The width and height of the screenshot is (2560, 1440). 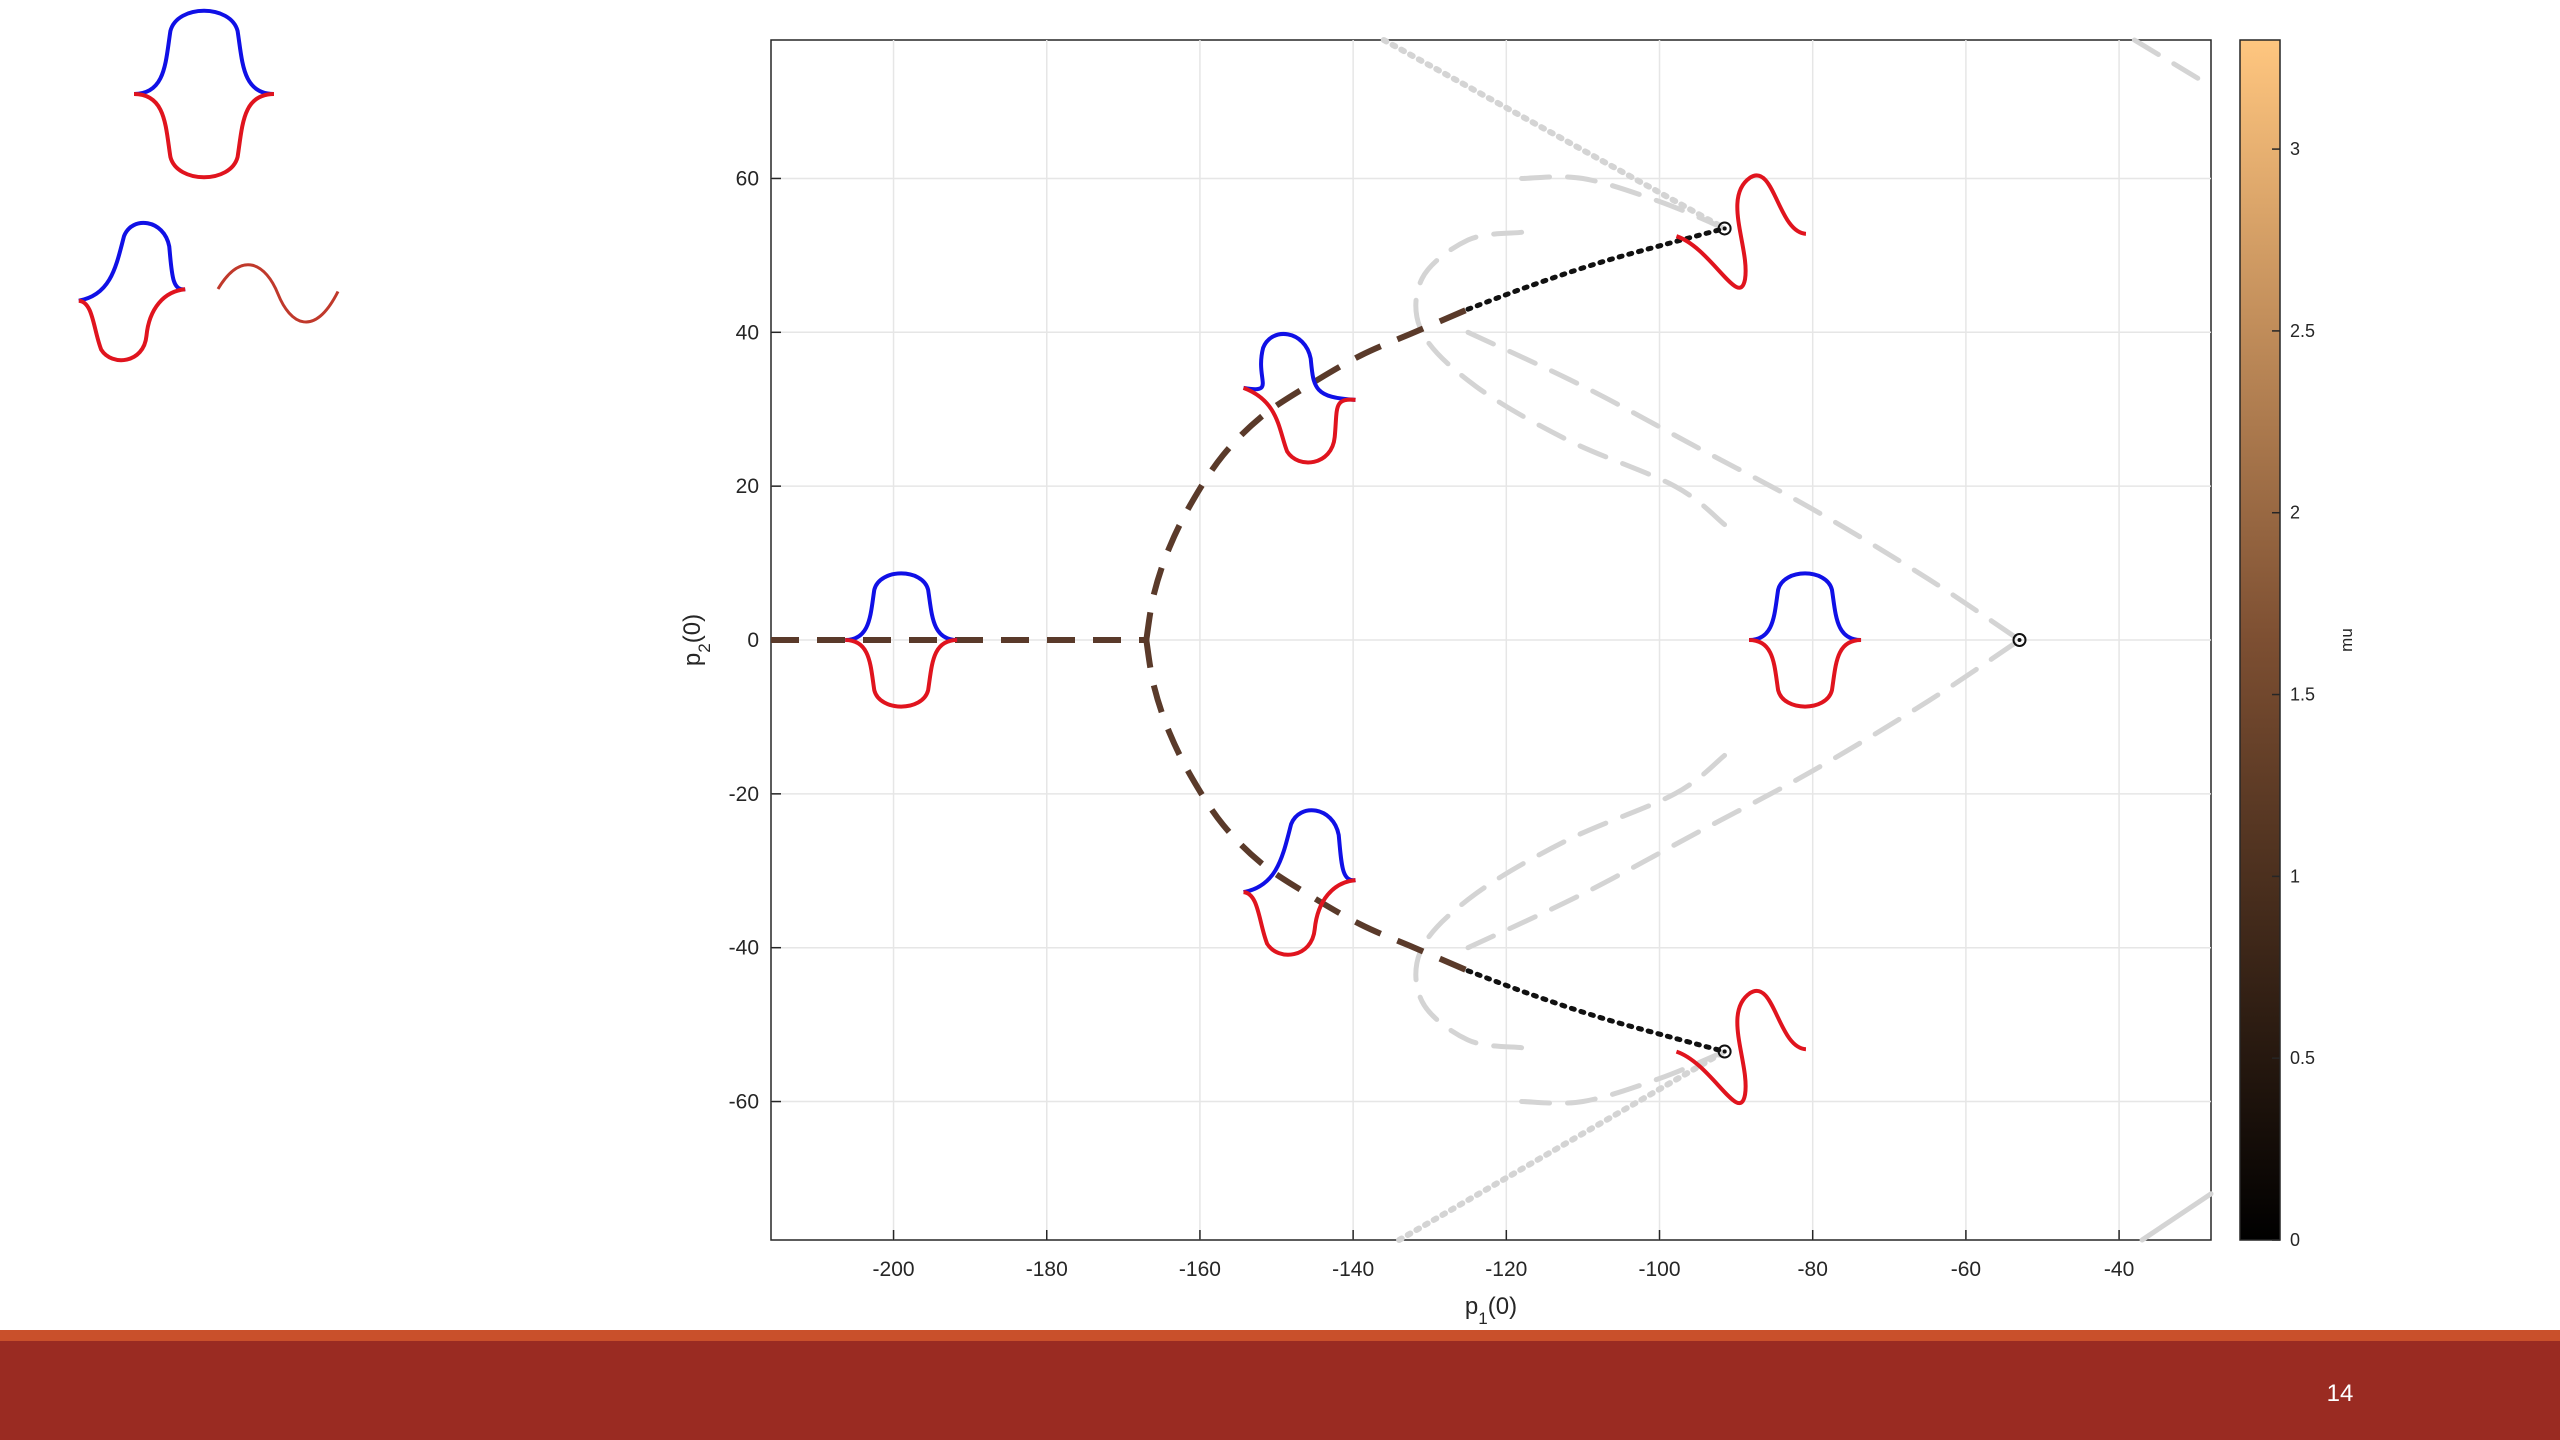 I want to click on y-tick-label: -60, so click(x=744, y=1102).